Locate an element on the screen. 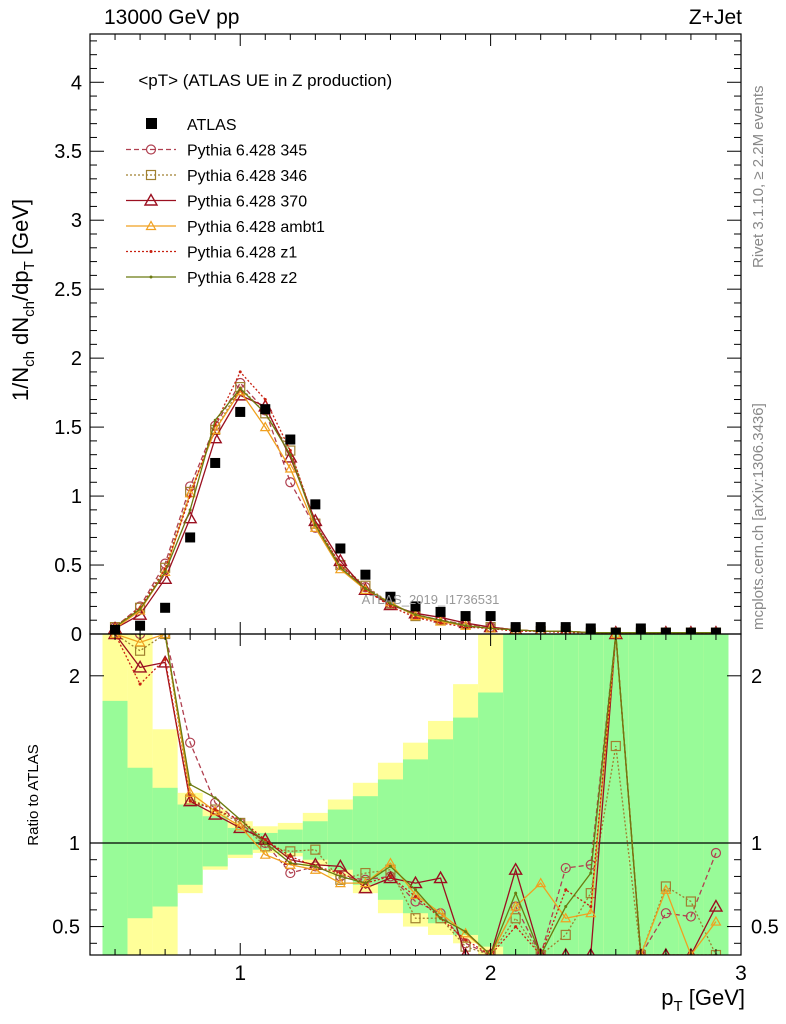 Image resolution: width=786 pixels, height=1024 pixels. y-tick-label: 4 is located at coordinates (76, 83).